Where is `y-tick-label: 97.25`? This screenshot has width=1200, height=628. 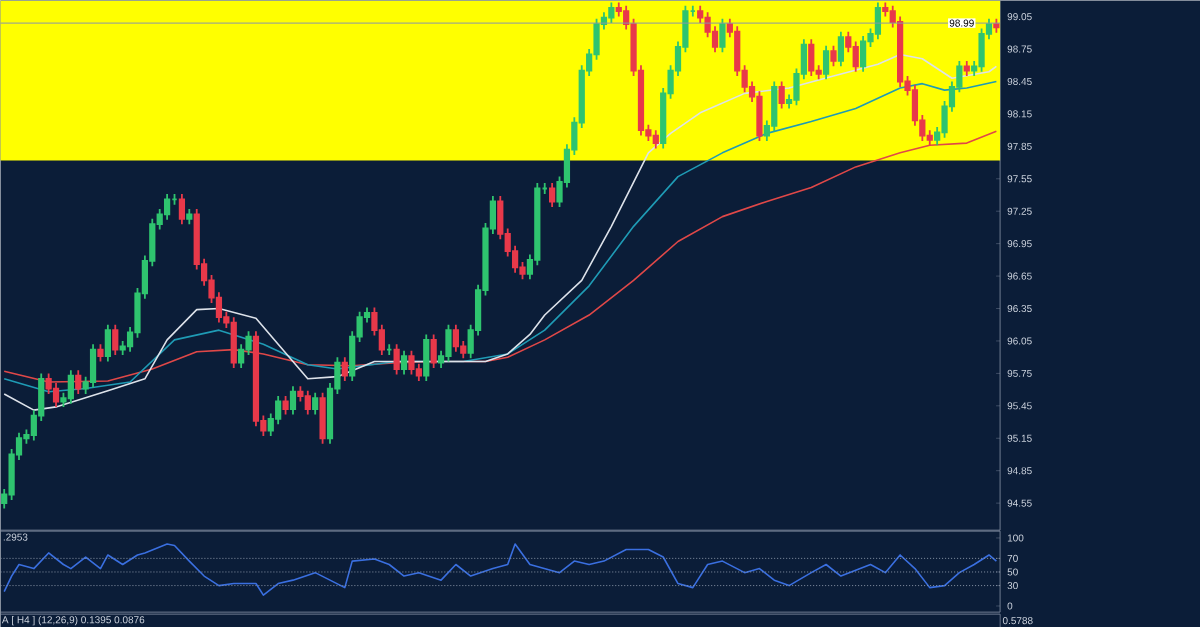 y-tick-label: 97.25 is located at coordinates (1019, 211).